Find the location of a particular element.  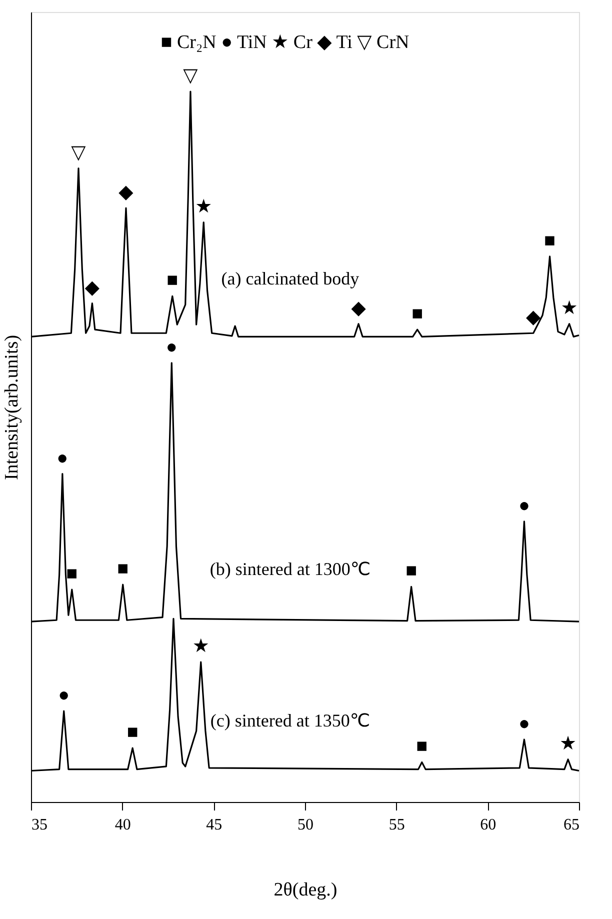

x-tick-label: 50 is located at coordinates (306, 825).